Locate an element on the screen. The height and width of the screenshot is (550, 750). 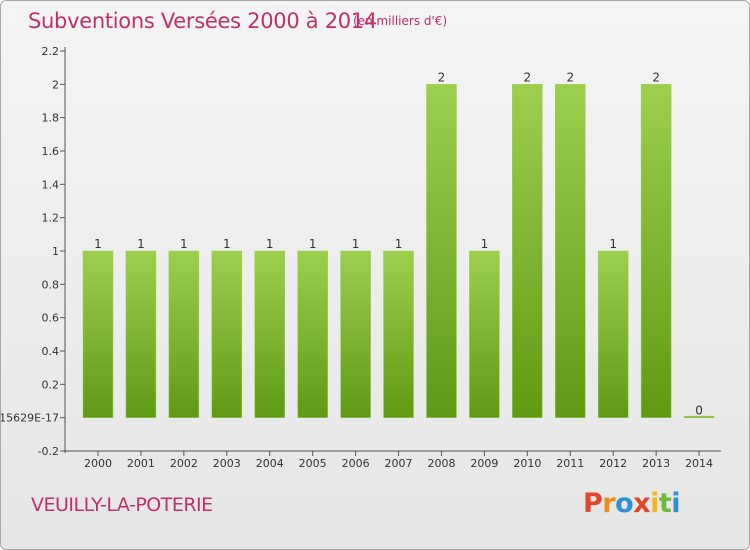
chart-subtitle: (en milliers d'€) is located at coordinates (400, 21).